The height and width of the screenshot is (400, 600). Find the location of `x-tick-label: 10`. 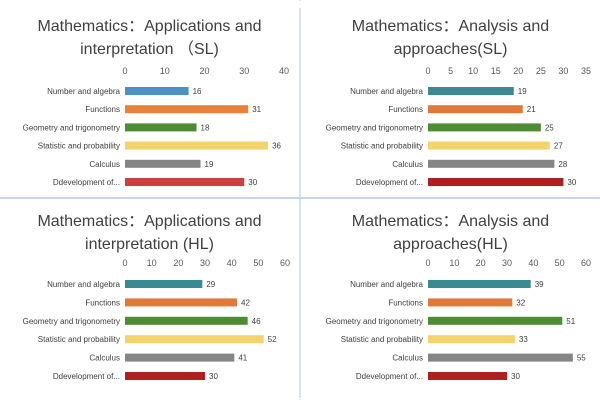

x-tick-label: 10 is located at coordinates (454, 263).